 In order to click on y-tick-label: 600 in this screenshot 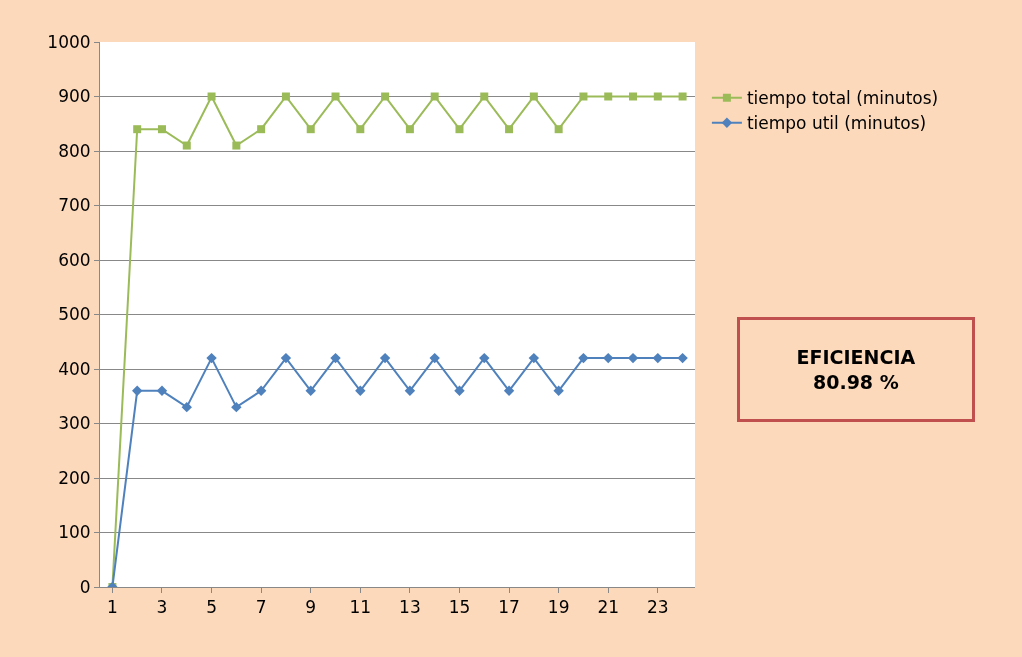, I will do `click(74, 259)`.